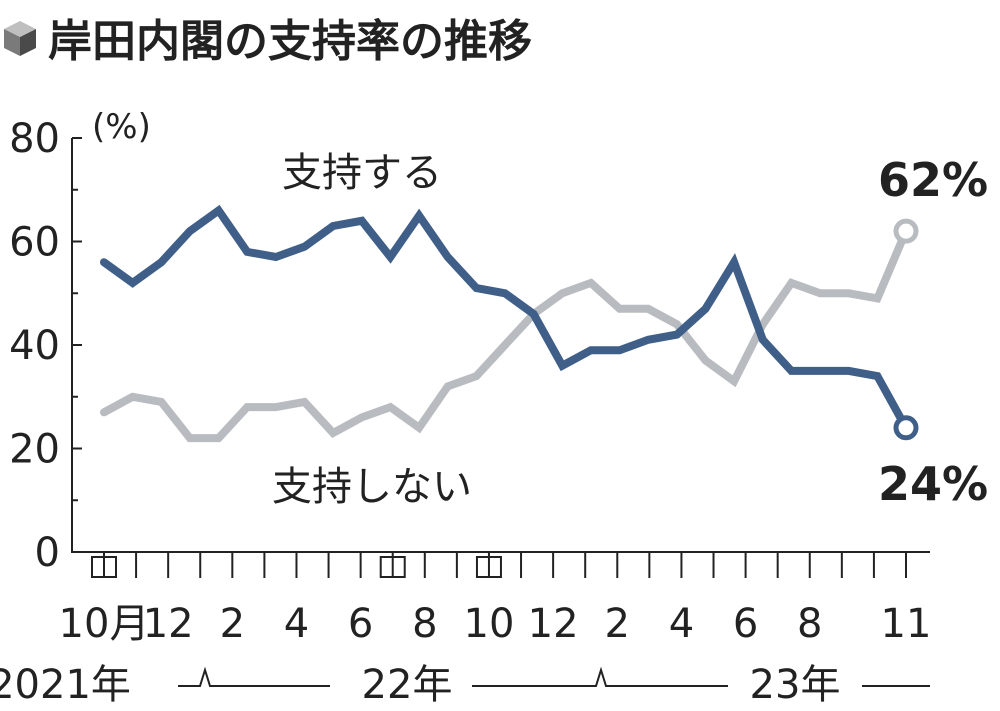 This screenshot has height=711, width=1000. Describe the element at coordinates (290, 41) in the screenshot. I see `chart-title: 岸田内閣の支持率の推移` at that location.